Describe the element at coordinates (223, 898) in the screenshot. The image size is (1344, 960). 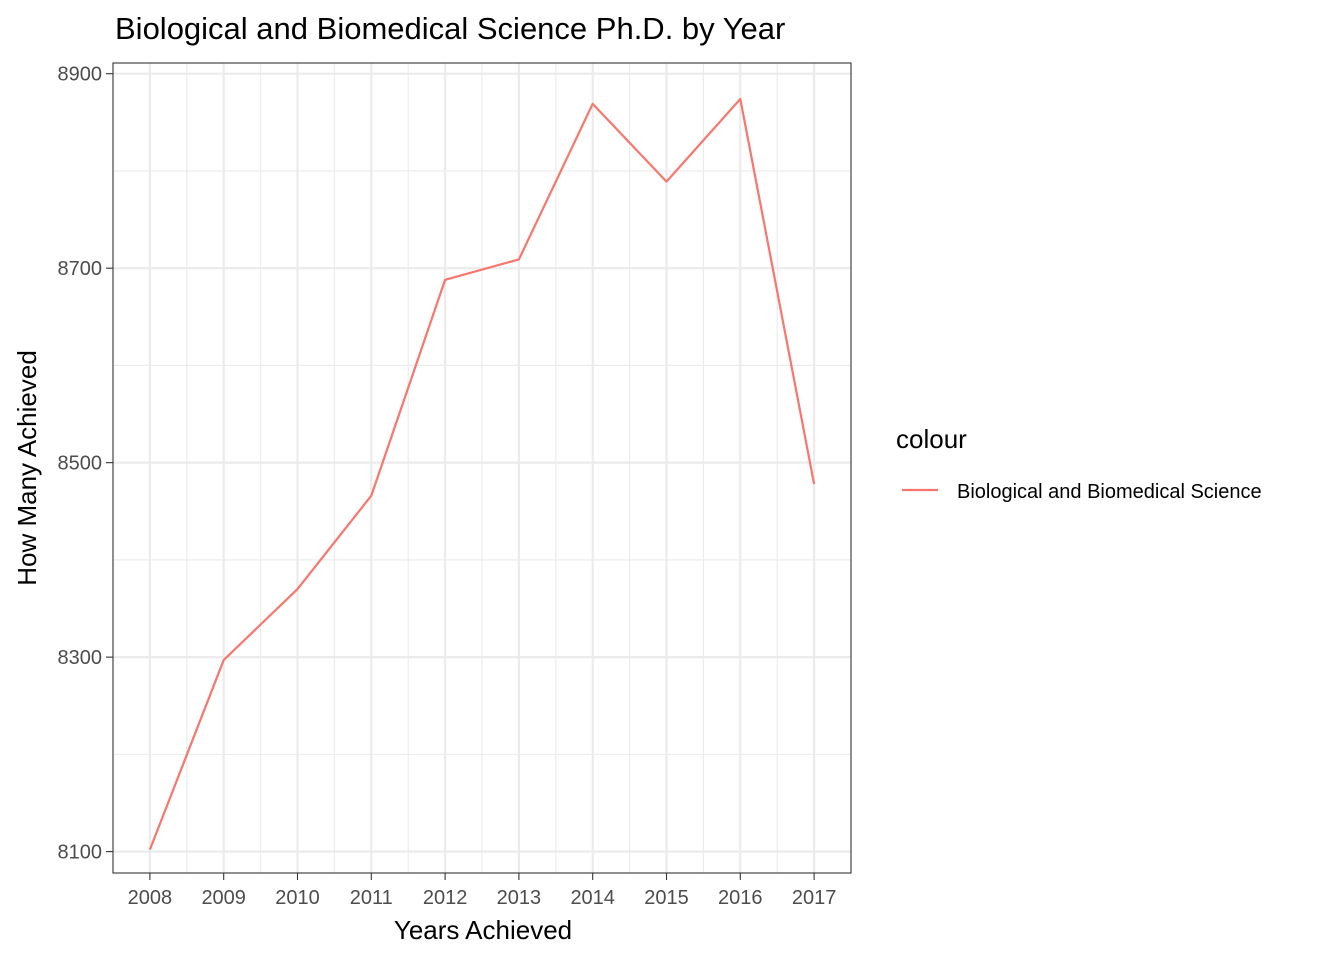
I see `x-tick-label: 2009` at that location.